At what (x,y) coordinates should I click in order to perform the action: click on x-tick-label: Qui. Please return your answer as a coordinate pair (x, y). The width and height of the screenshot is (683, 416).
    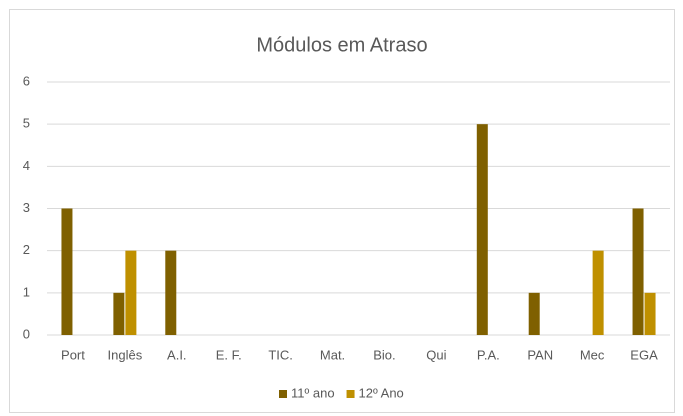
    Looking at the image, I should click on (436, 354).